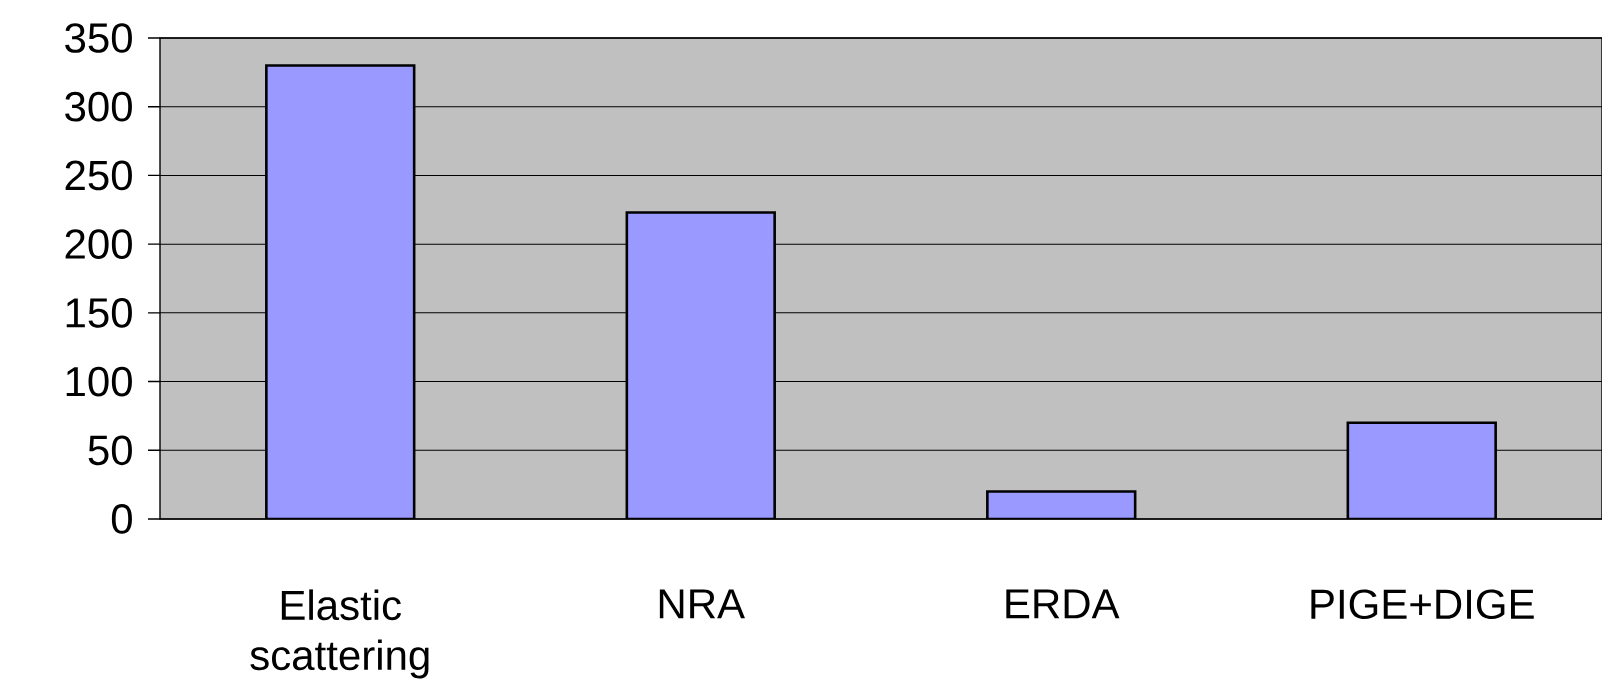 Image resolution: width=1602 pixels, height=689 pixels. I want to click on x-tick-label: PIGE+DIGE, so click(1422, 604).